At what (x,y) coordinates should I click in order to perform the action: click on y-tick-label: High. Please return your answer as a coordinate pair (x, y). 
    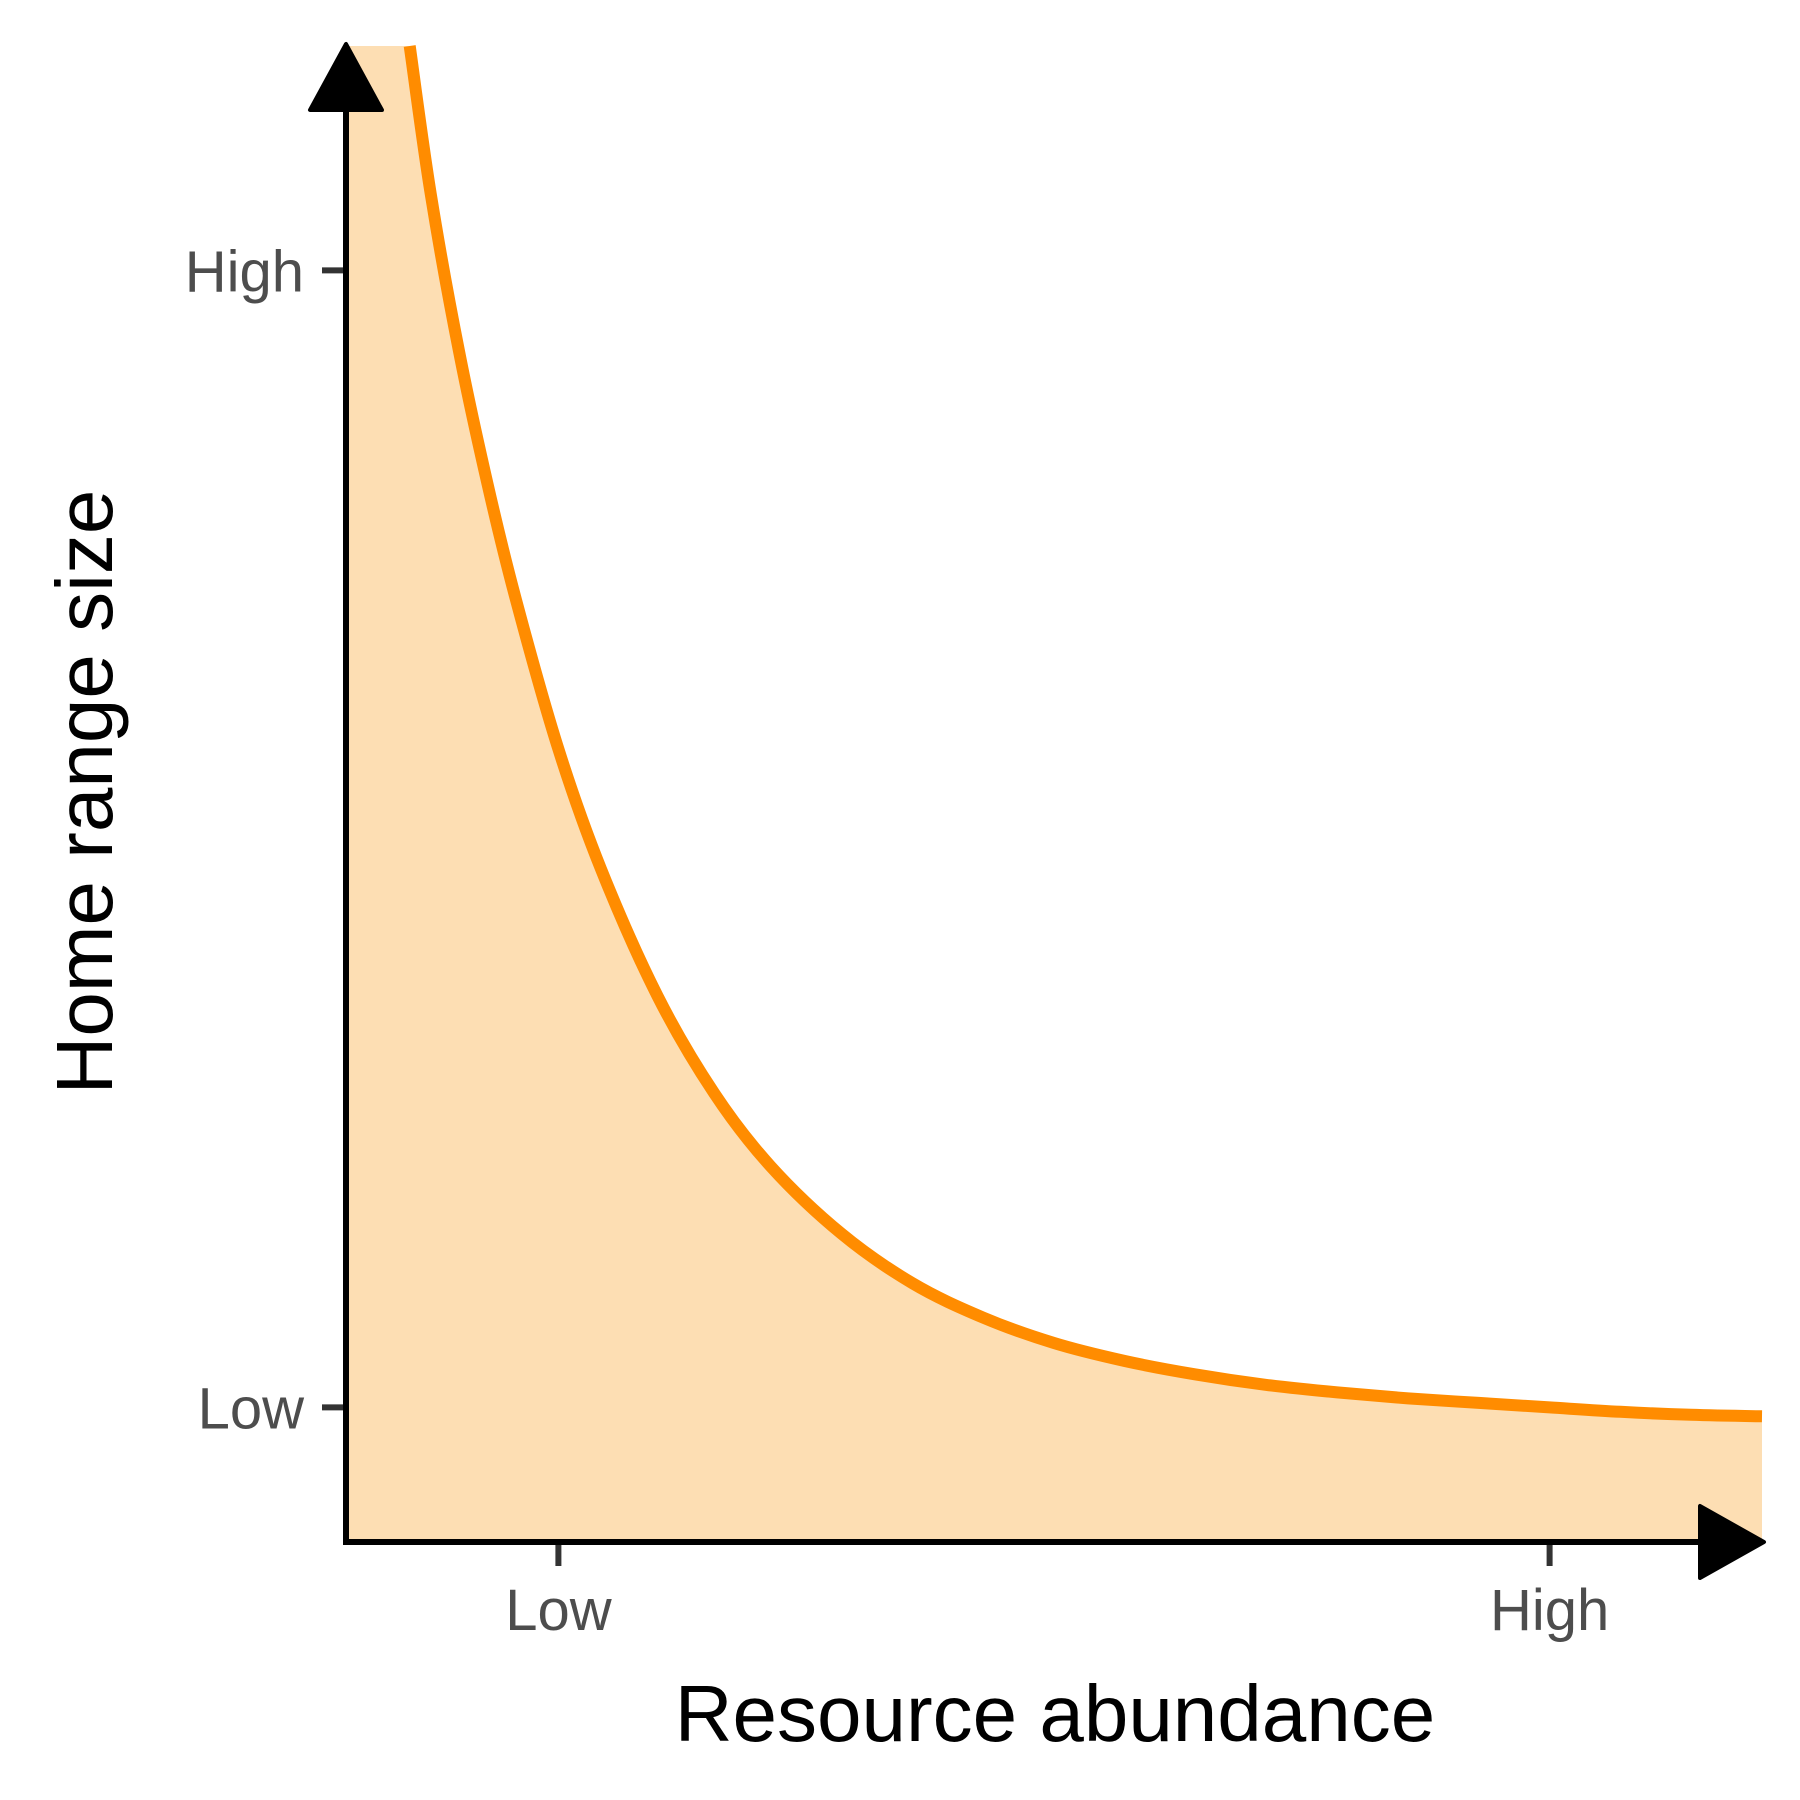
    Looking at the image, I should click on (244, 271).